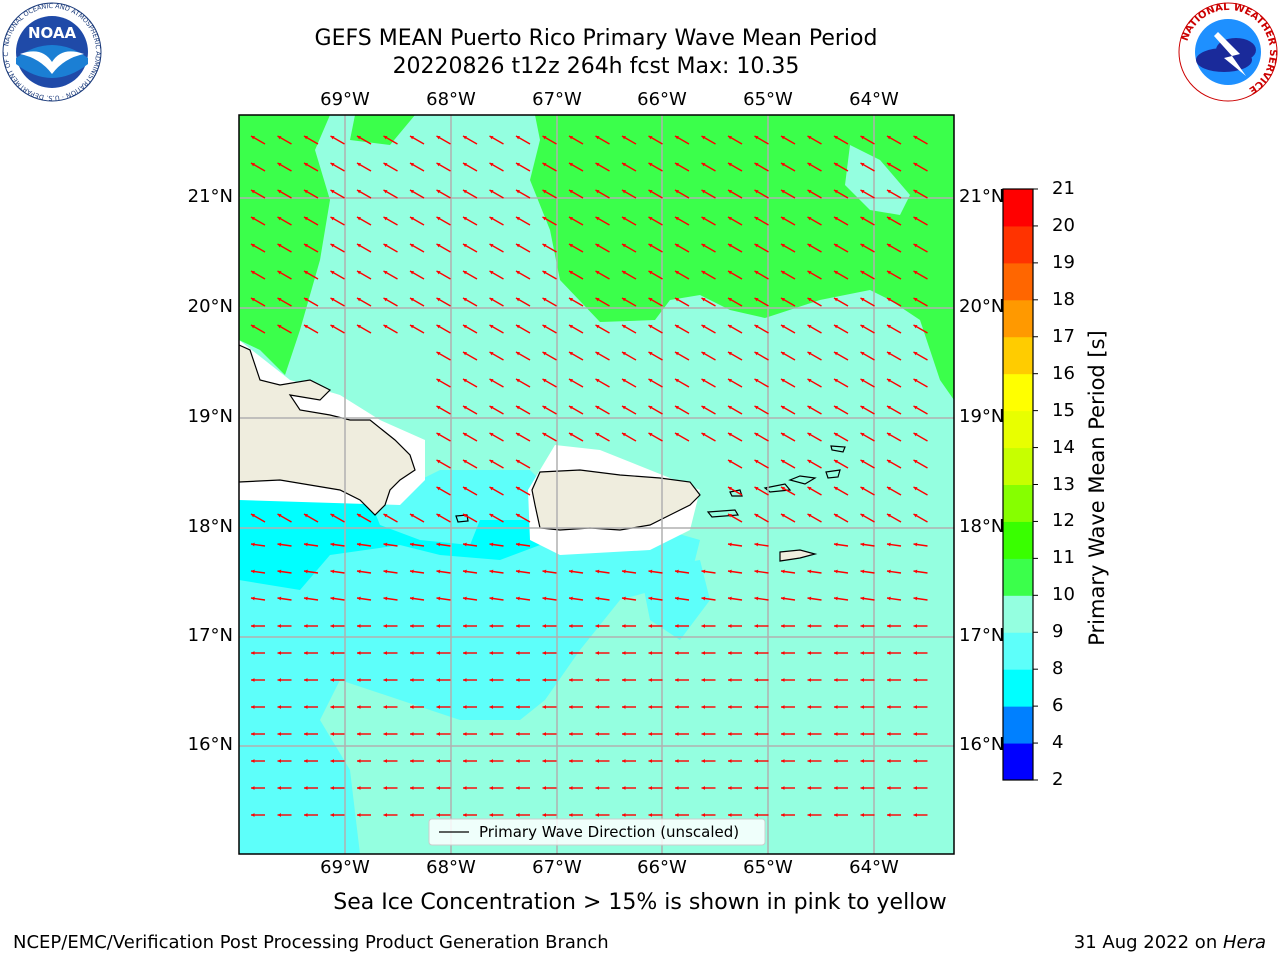  What do you see at coordinates (1058, 779) in the screenshot?
I see `colorbar-tick-label: 2` at bounding box center [1058, 779].